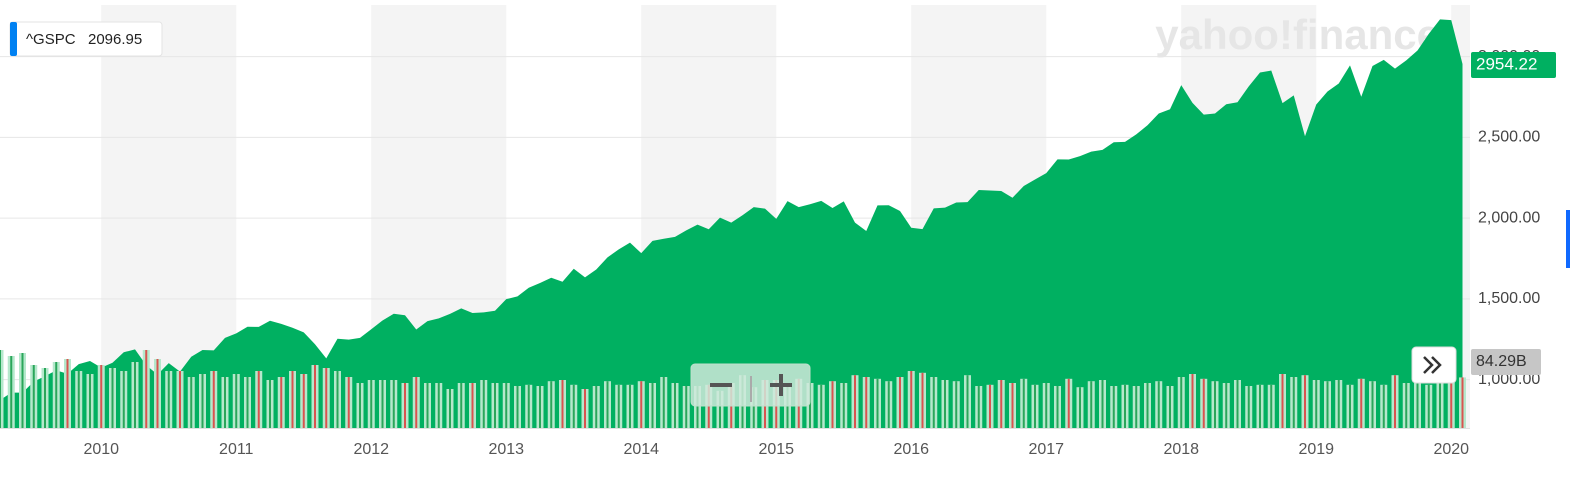 This screenshot has width=1582, height=478. What do you see at coordinates (1316, 449) in the screenshot?
I see `x-tick-label: 2019` at bounding box center [1316, 449].